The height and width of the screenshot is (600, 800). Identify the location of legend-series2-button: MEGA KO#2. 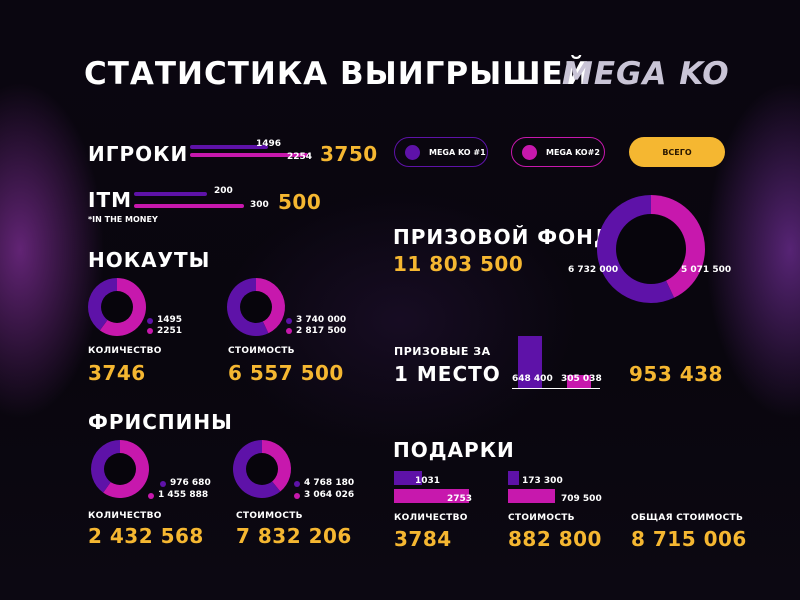
(558, 152).